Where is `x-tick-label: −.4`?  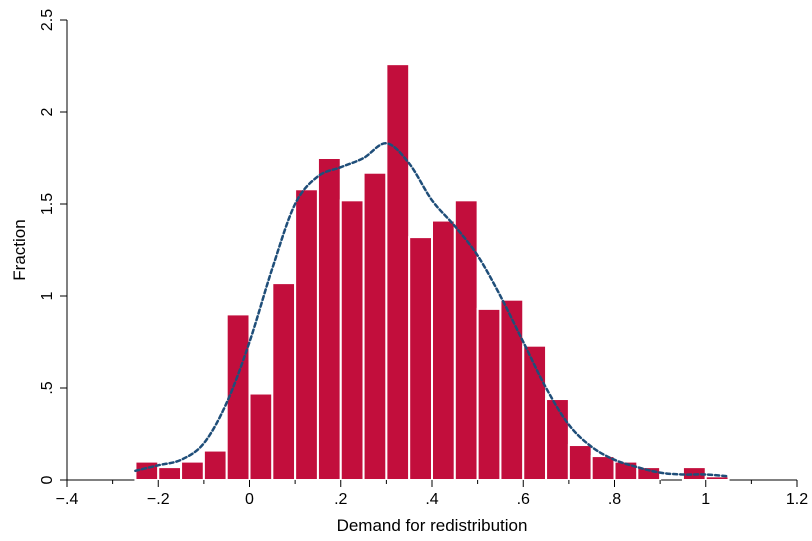
x-tick-label: −.4 is located at coordinates (67, 499).